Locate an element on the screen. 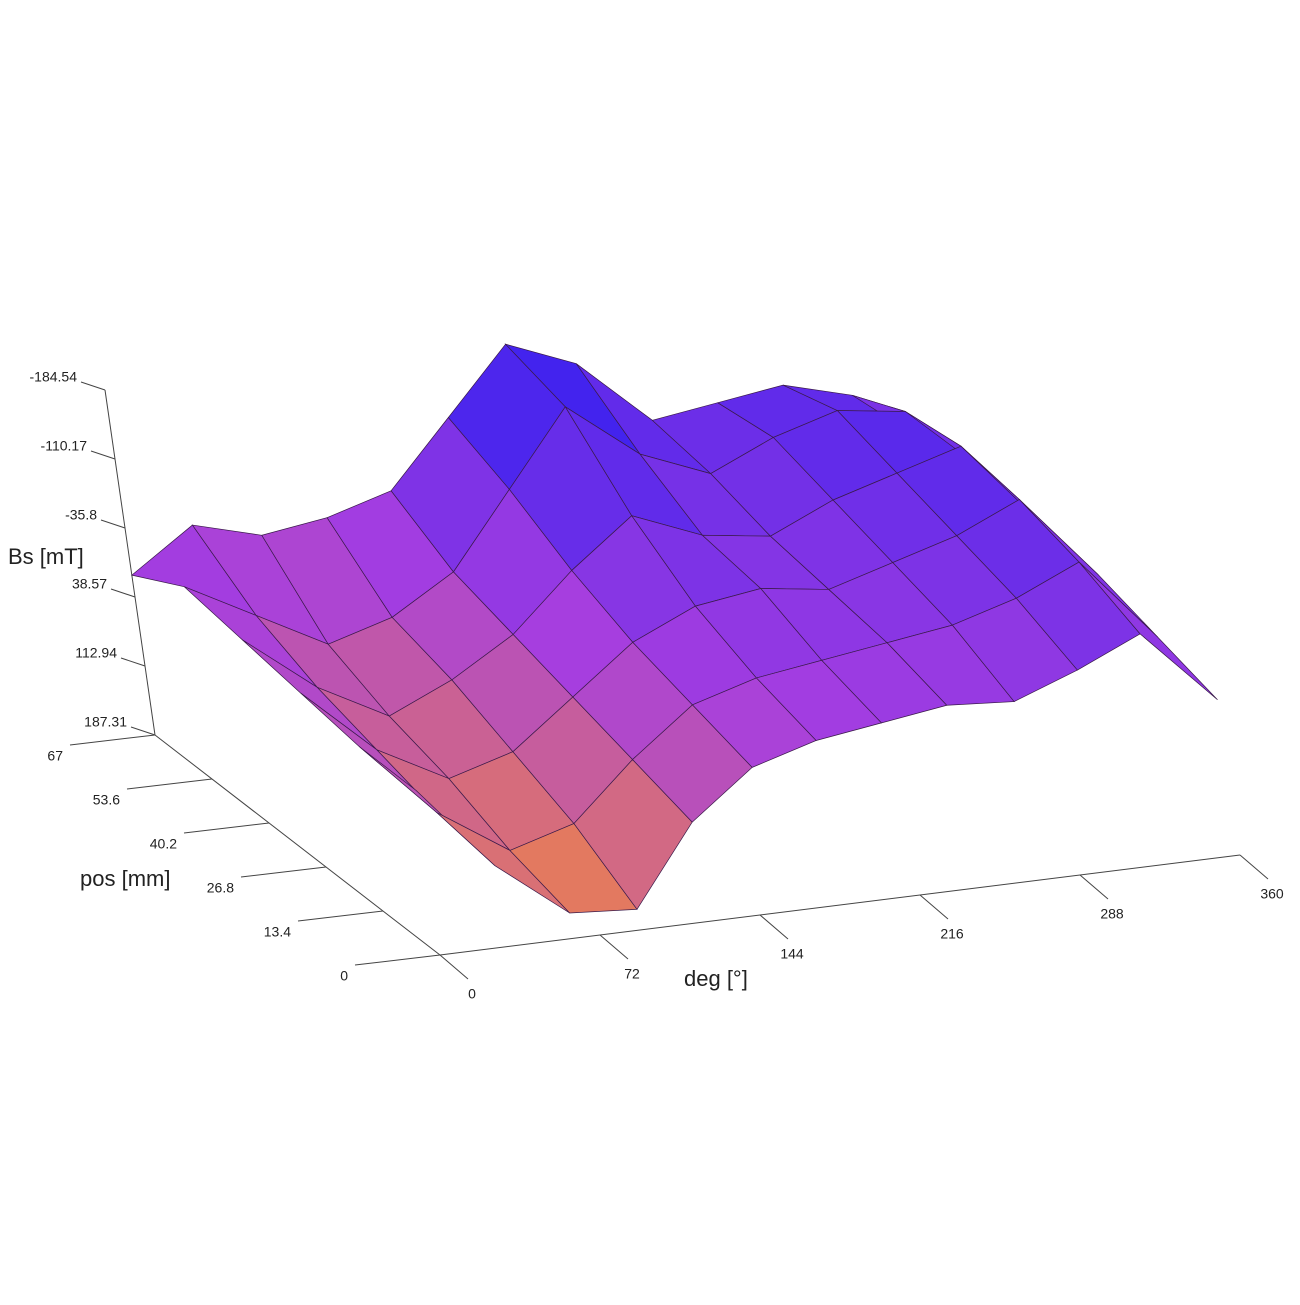 This screenshot has height=1305, width=1300. z-tick-label: 187.31 is located at coordinates (105, 722).